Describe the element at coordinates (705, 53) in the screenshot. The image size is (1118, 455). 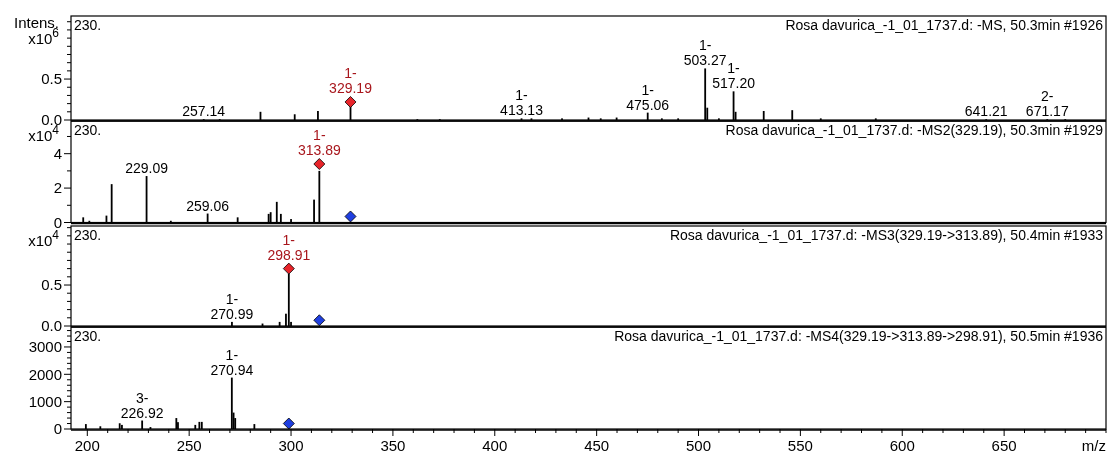
I see `annotation: 1- 503.27` at that location.